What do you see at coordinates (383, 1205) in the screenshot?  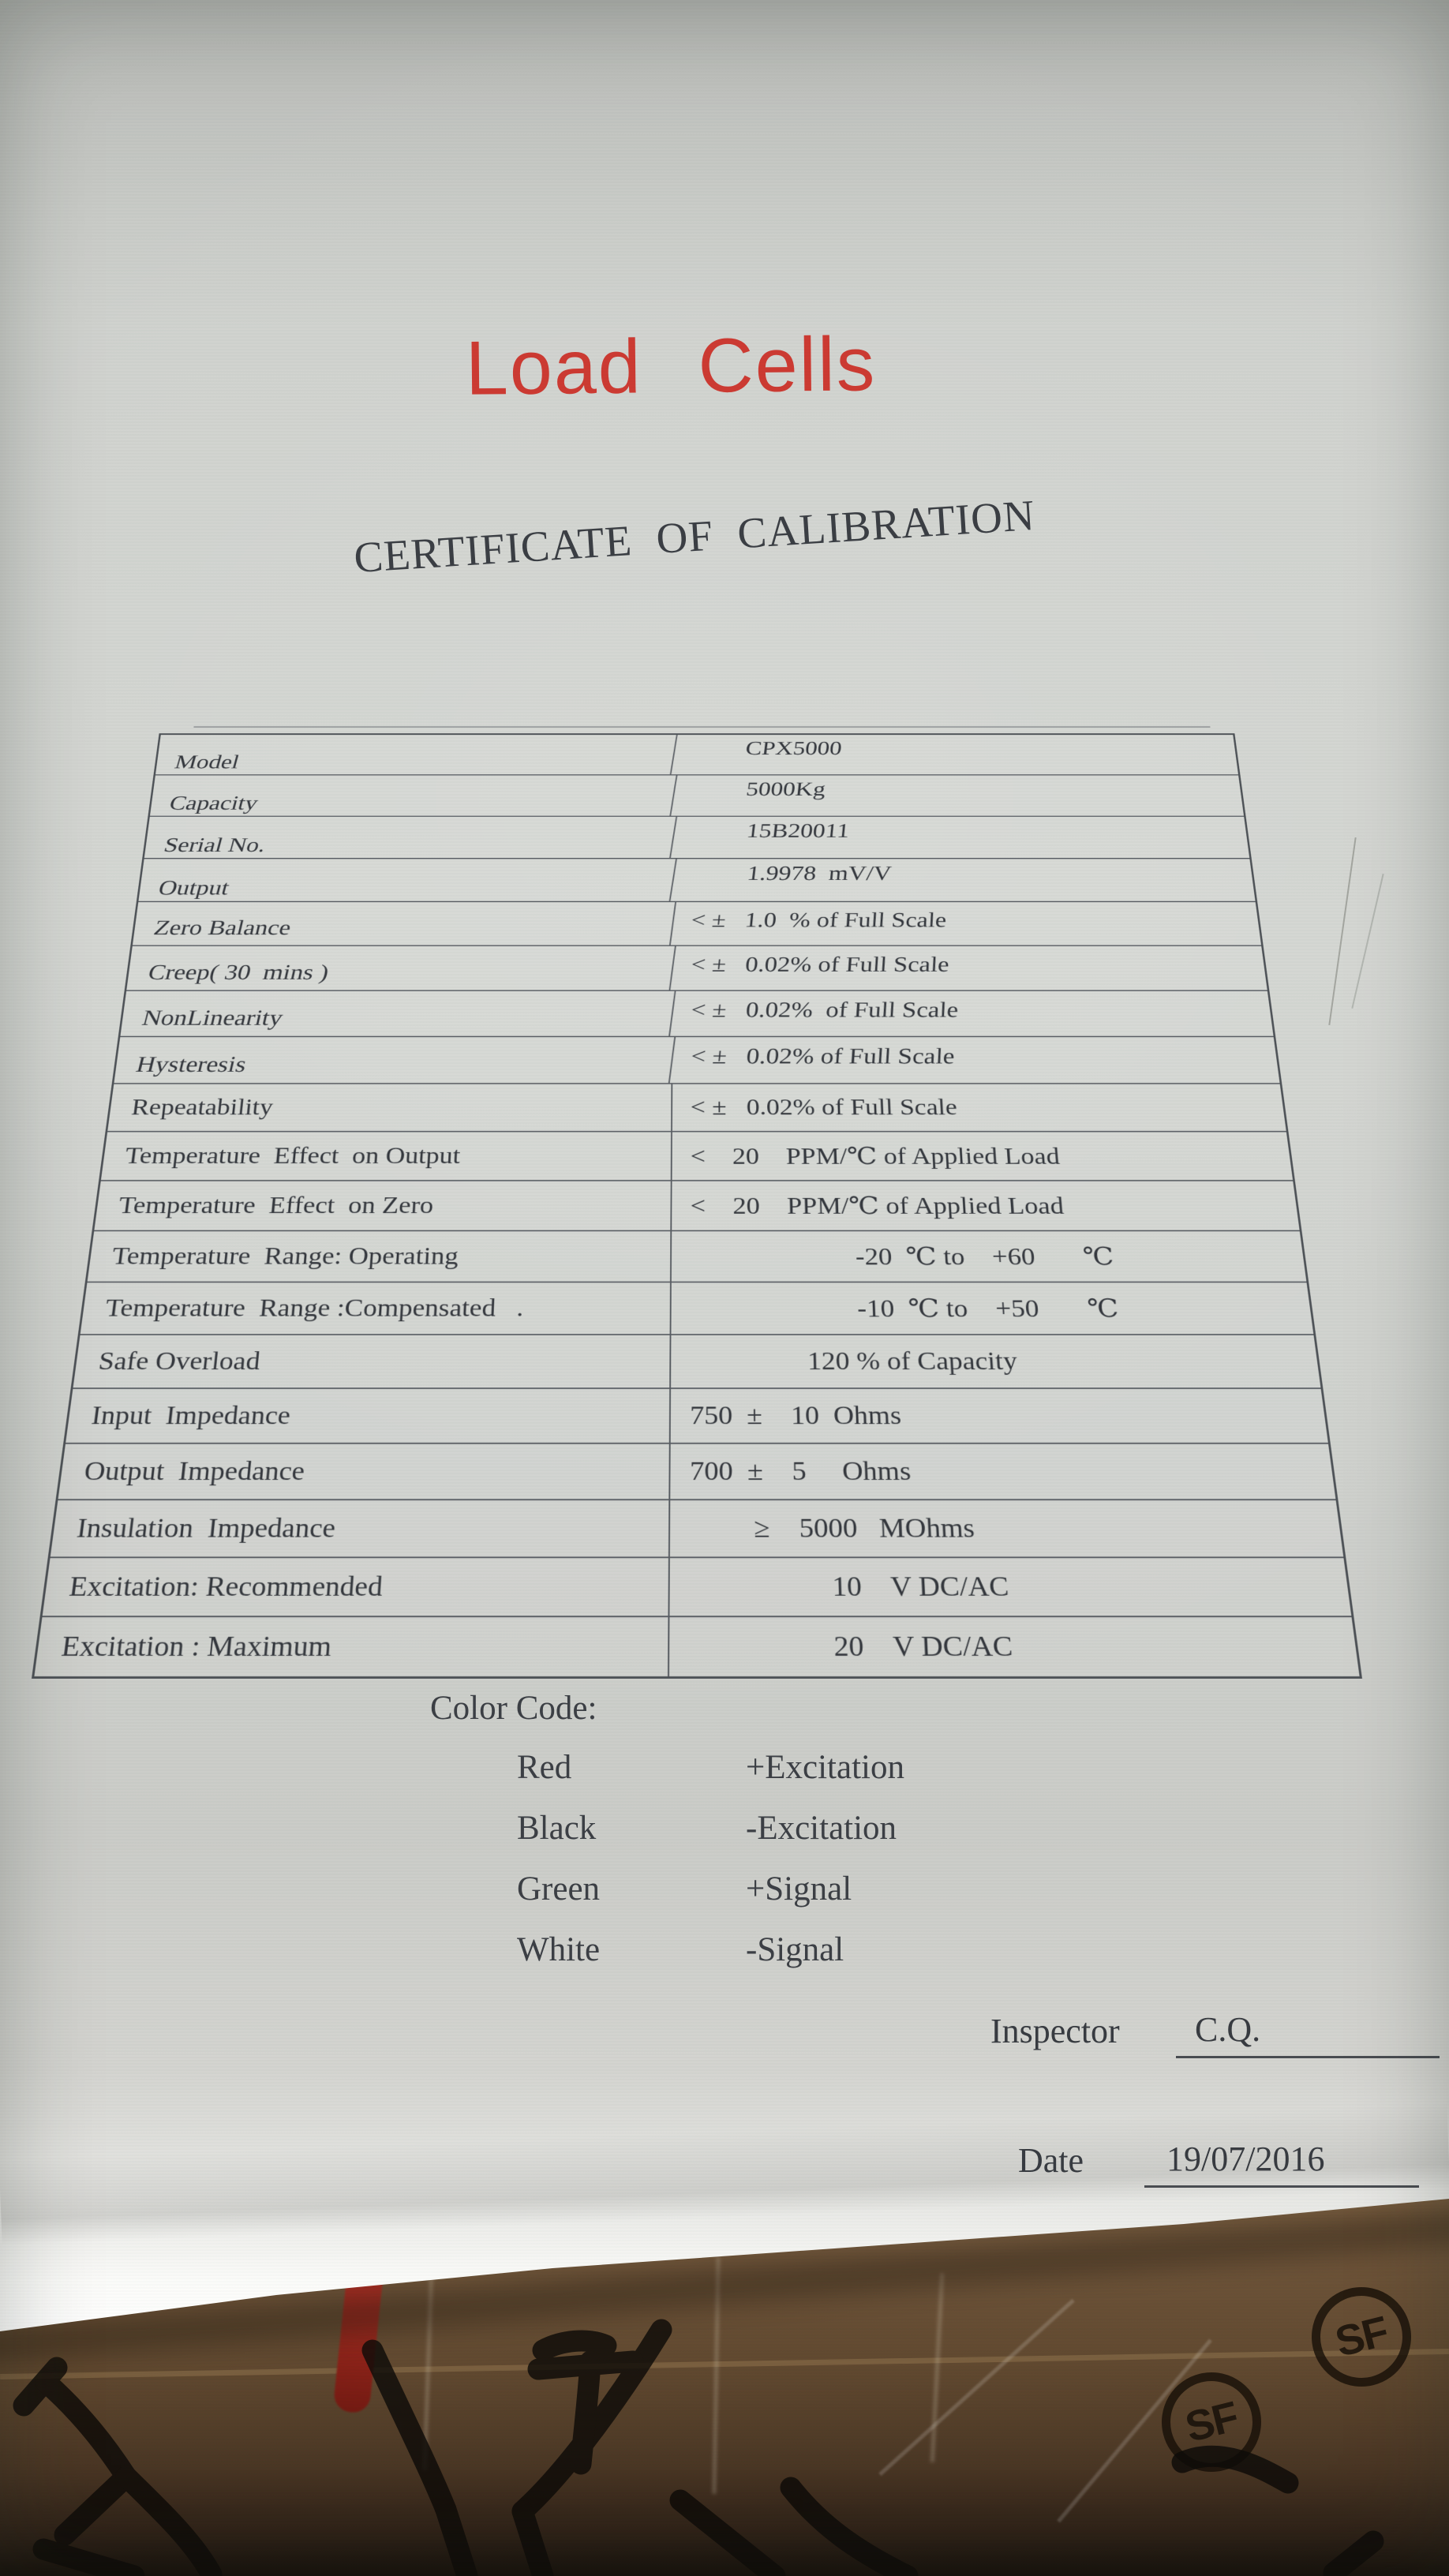 I see `spec-label: Temperature Effect on Zero` at bounding box center [383, 1205].